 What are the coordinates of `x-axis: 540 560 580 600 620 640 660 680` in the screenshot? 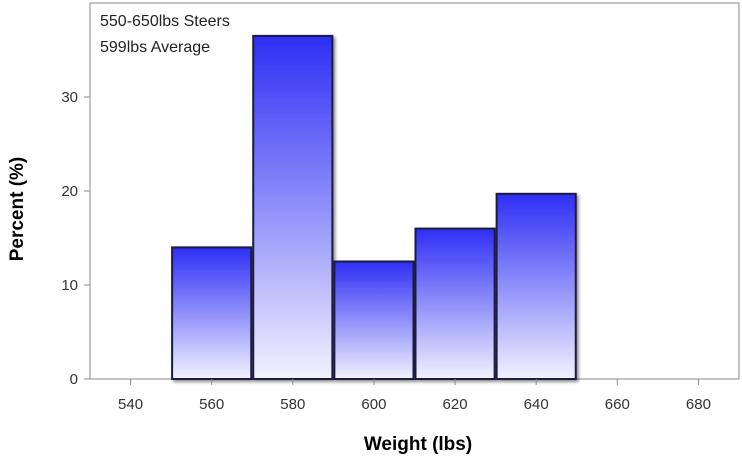 It's located at (414, 396).